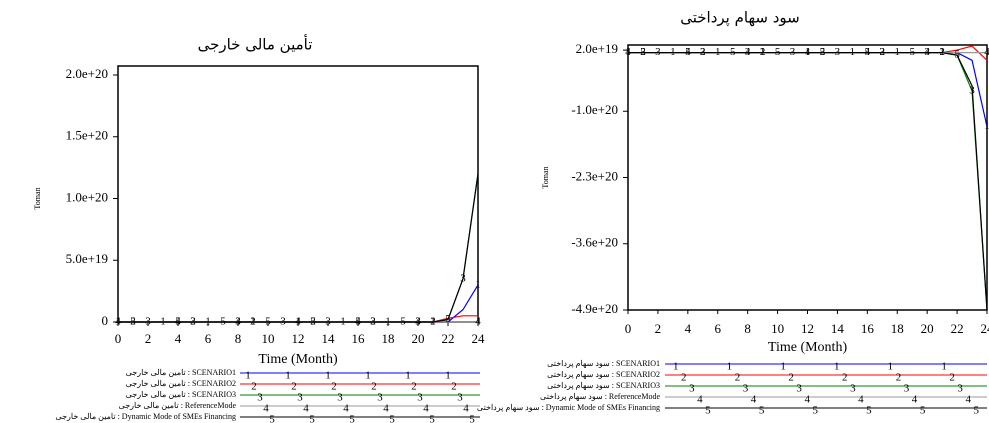 The image size is (989, 423). What do you see at coordinates (87, 73) in the screenshot?
I see `y-tick-label: 2.0e+20` at bounding box center [87, 73].